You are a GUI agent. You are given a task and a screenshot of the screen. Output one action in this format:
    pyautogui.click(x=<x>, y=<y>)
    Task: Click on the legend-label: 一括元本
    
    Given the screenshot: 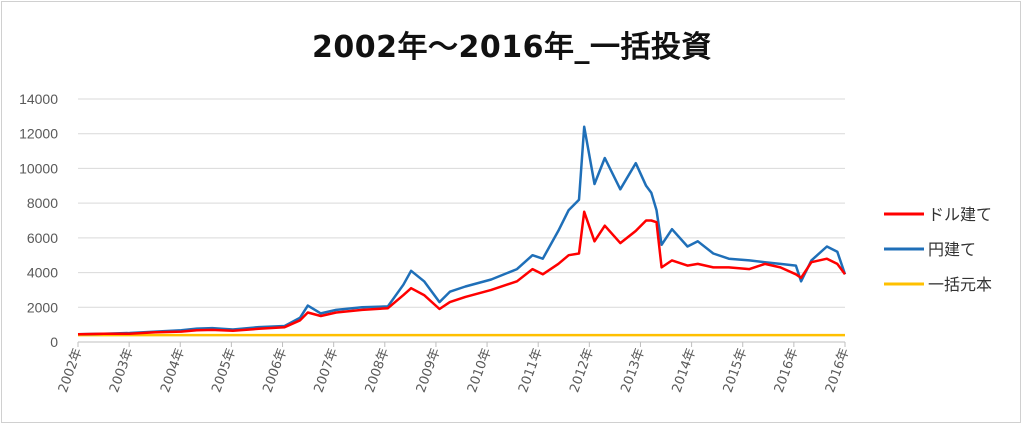 What is the action you would take?
    pyautogui.click(x=960, y=284)
    